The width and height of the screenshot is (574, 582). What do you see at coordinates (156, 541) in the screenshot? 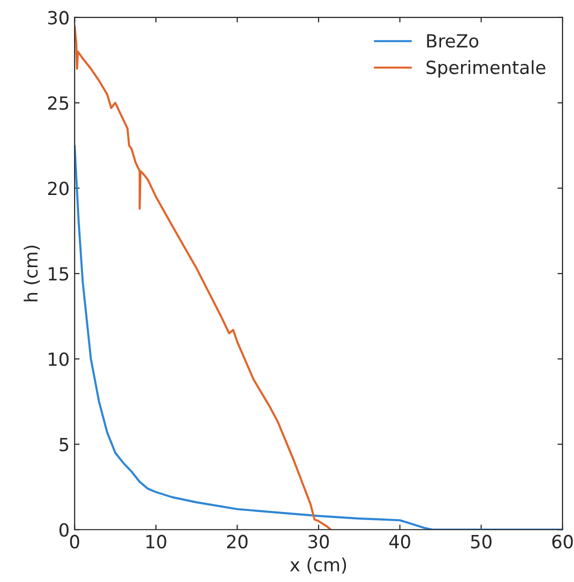
I see `x-tick-label: 10` at bounding box center [156, 541].